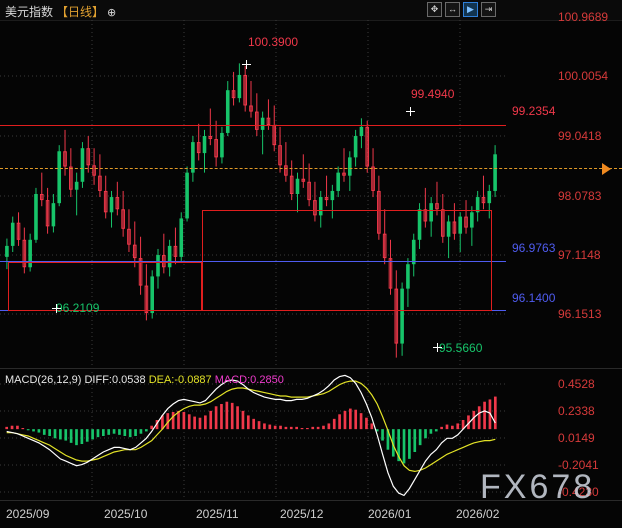  I want to click on axis-tick-label: 0.0149, so click(576, 438).